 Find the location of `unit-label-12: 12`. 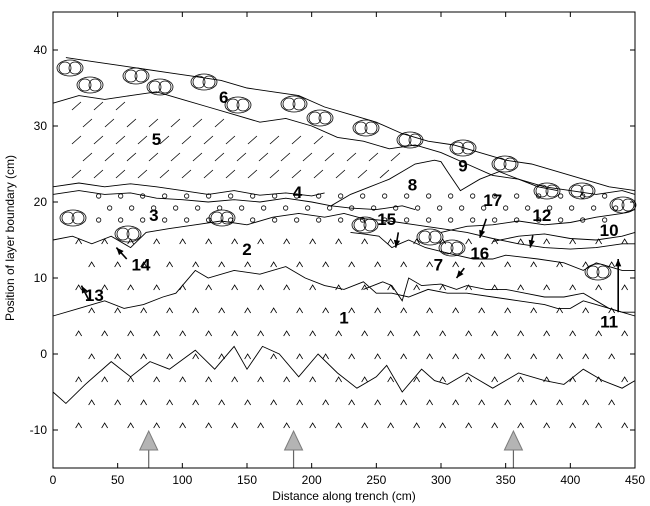

unit-label-12: 12 is located at coordinates (541, 215).